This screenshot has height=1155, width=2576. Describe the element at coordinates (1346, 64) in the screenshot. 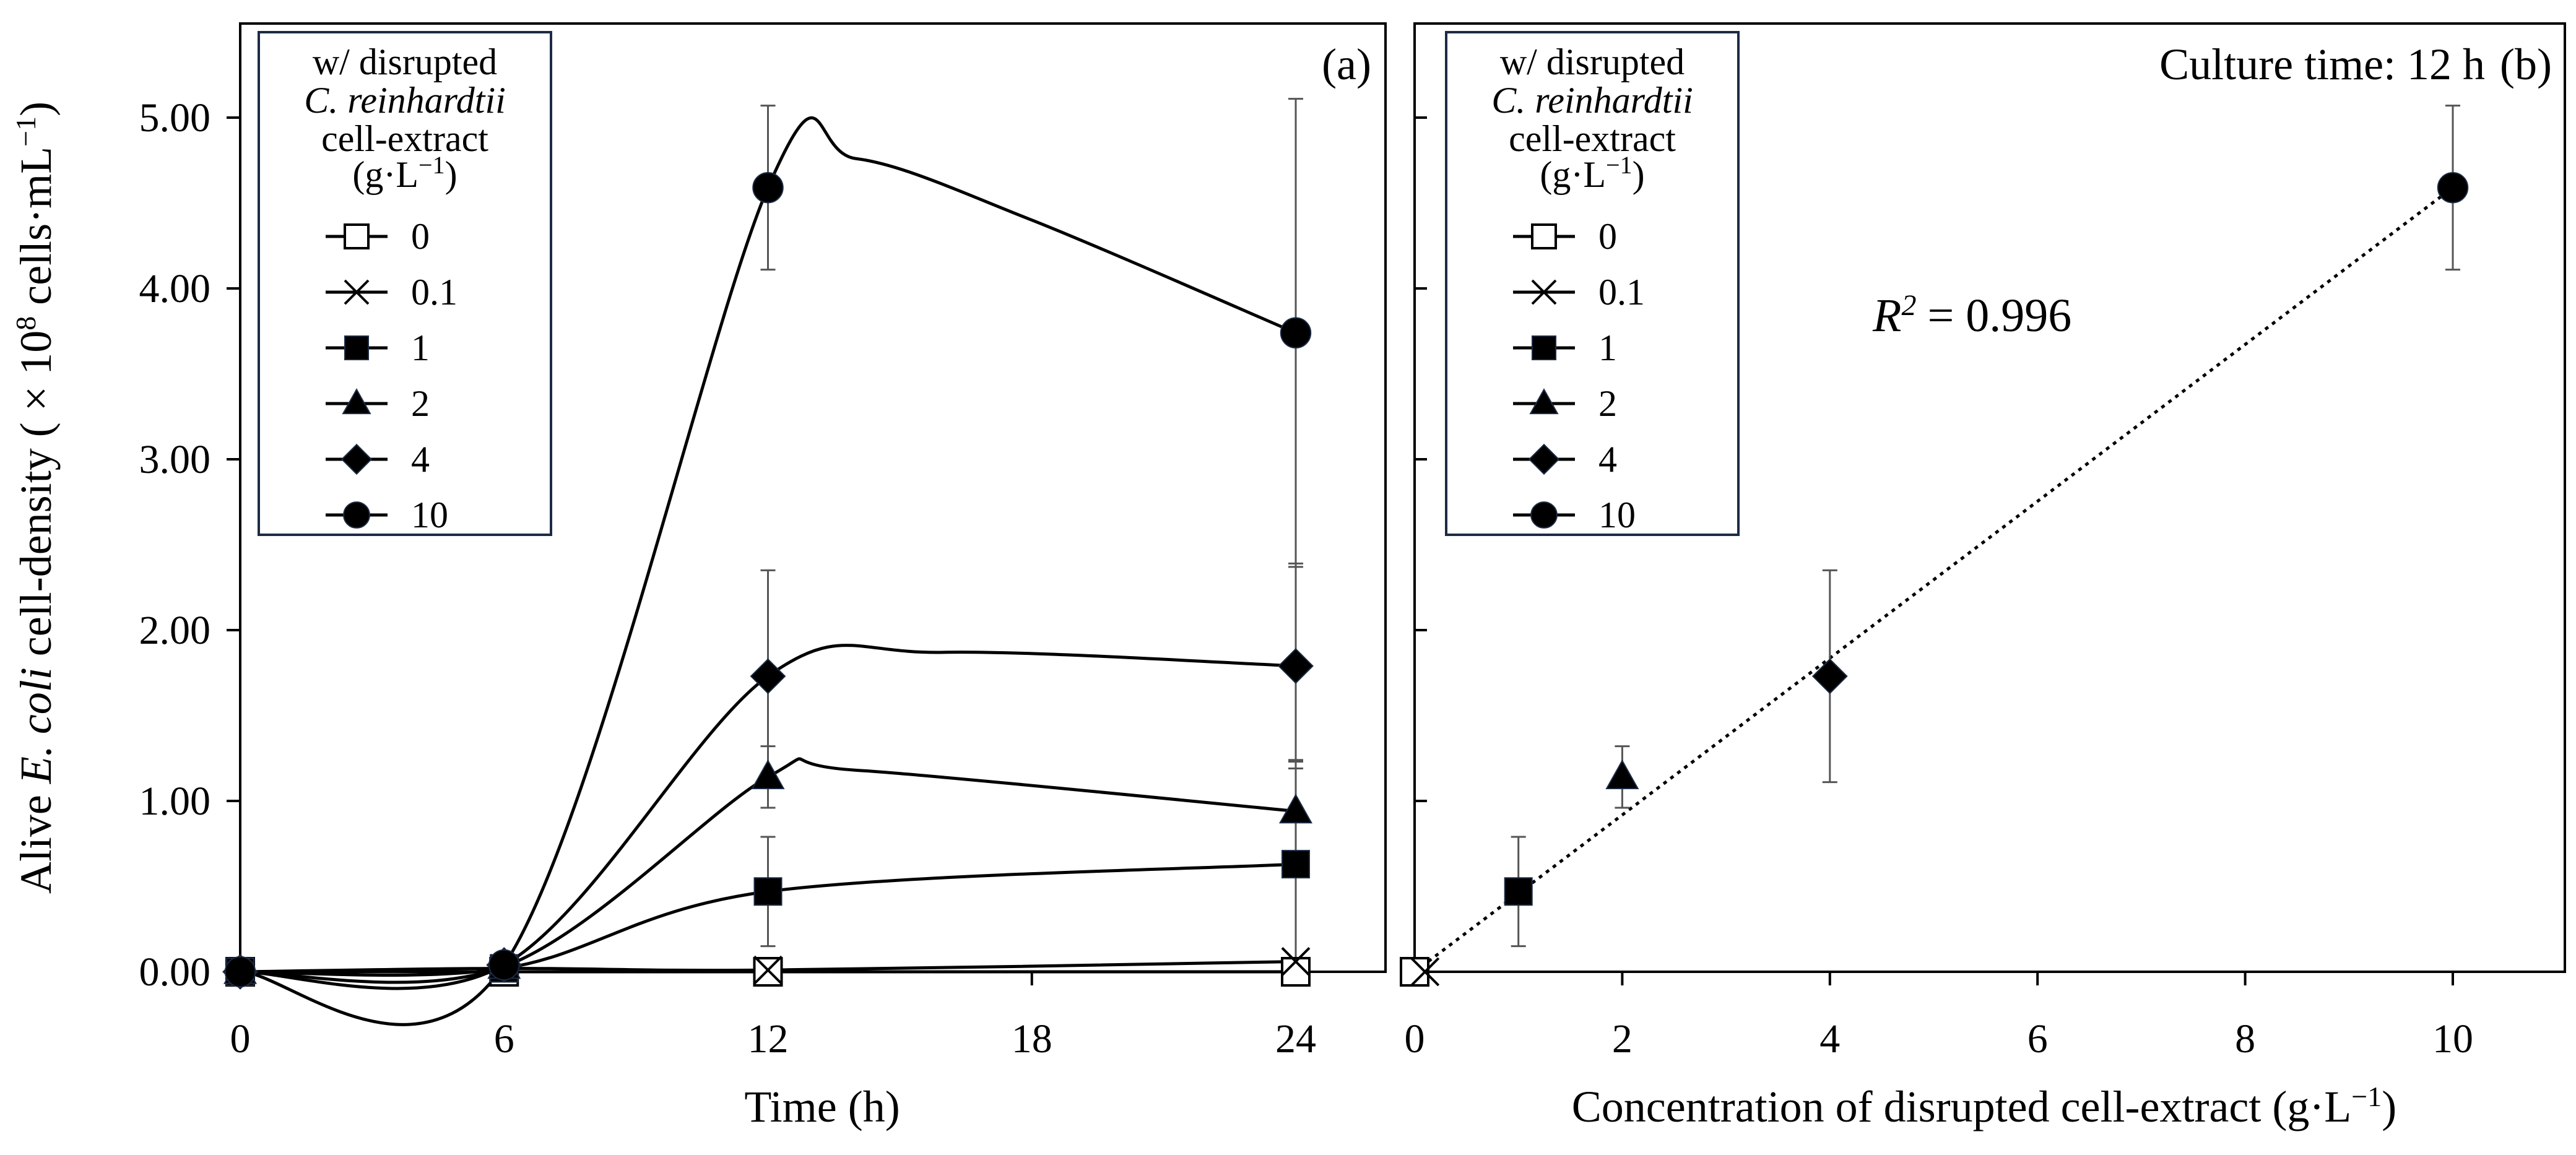

I see `panel-a-tag: (a)` at that location.